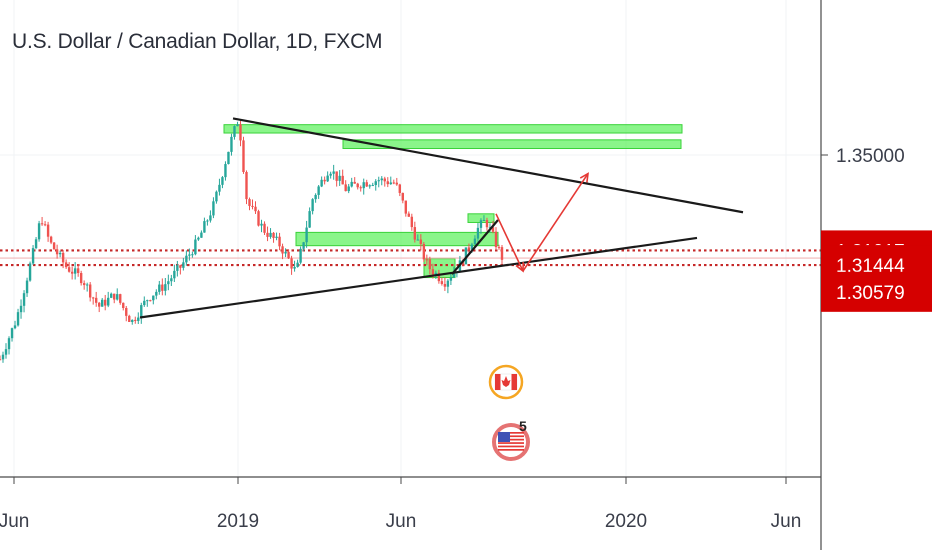 This screenshot has height=550, width=932. I want to click on event-markers: 5, so click(509, 412).